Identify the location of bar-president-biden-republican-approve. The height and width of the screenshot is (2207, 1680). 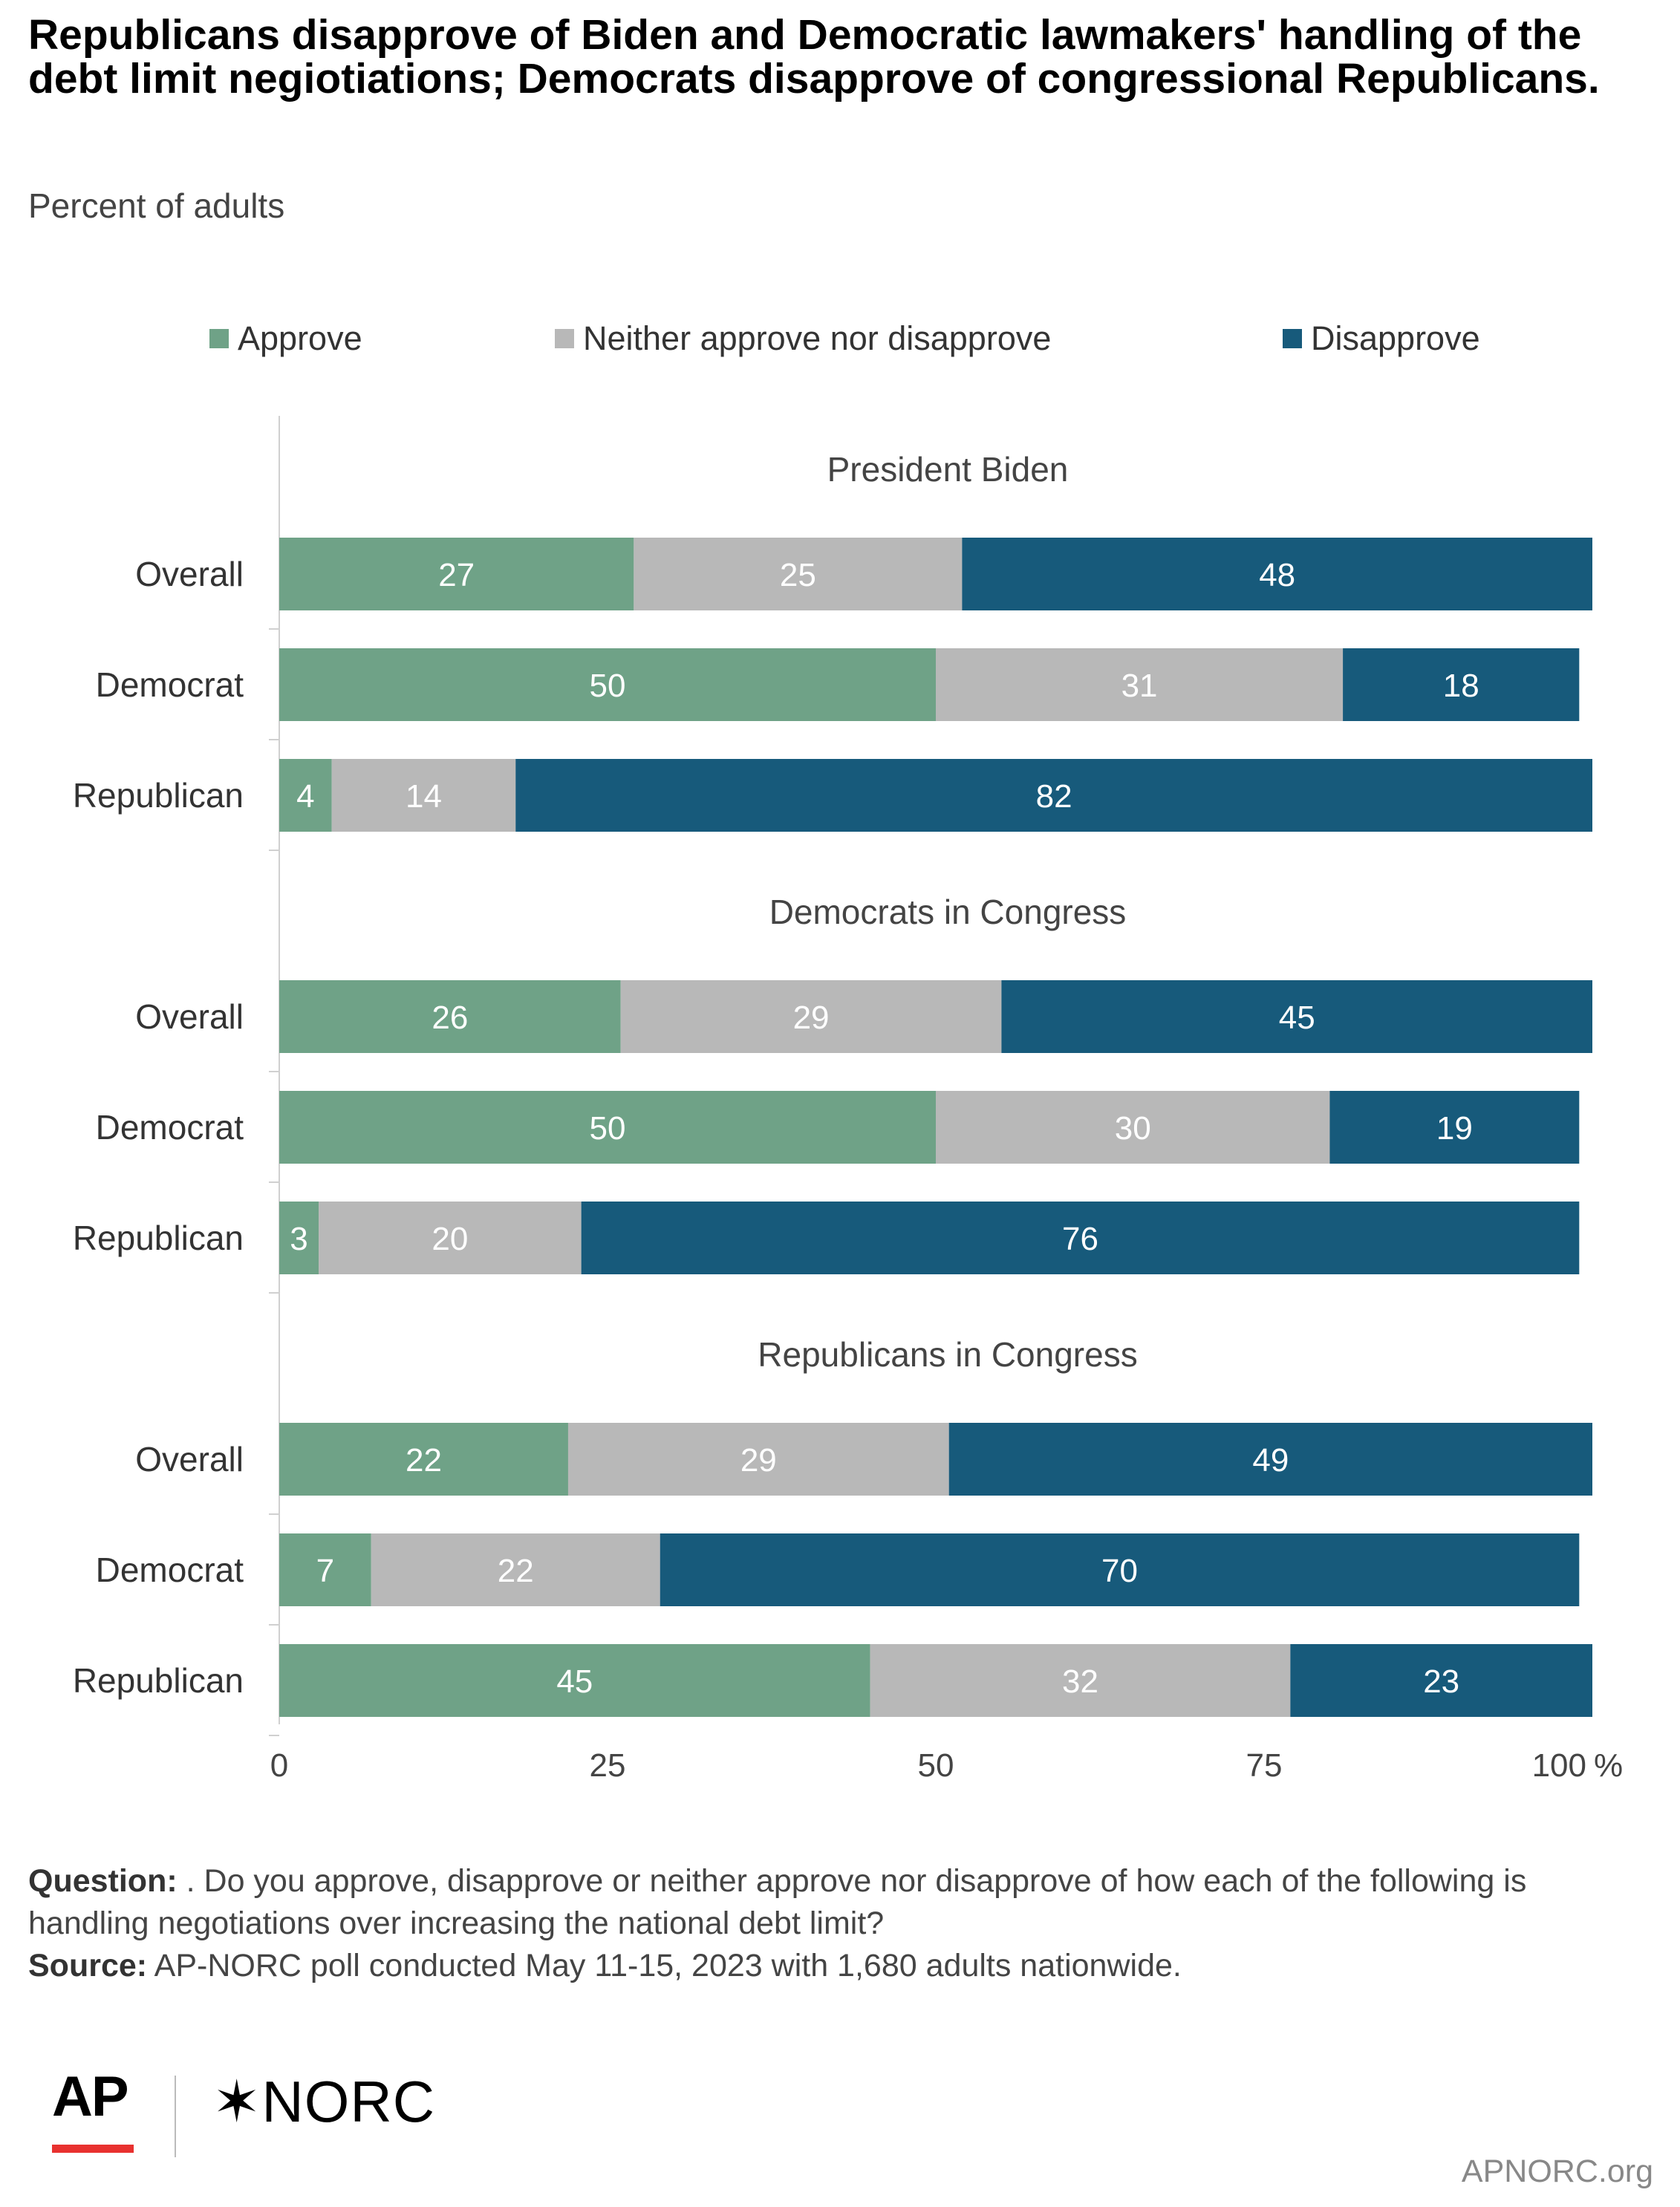
(305, 795).